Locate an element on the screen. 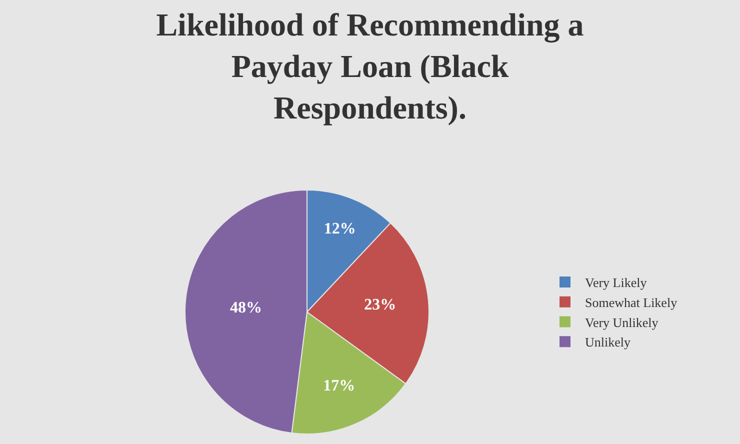 The width and height of the screenshot is (740, 444). legend-label: Very Unlikely is located at coordinates (622, 322).